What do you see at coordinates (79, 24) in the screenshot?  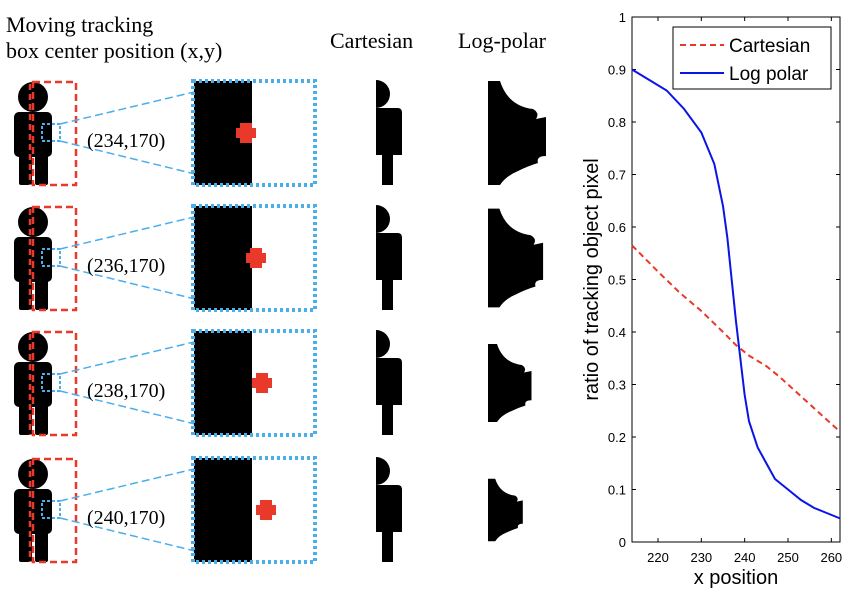 I see `position-header-line1: Moving tracking` at bounding box center [79, 24].